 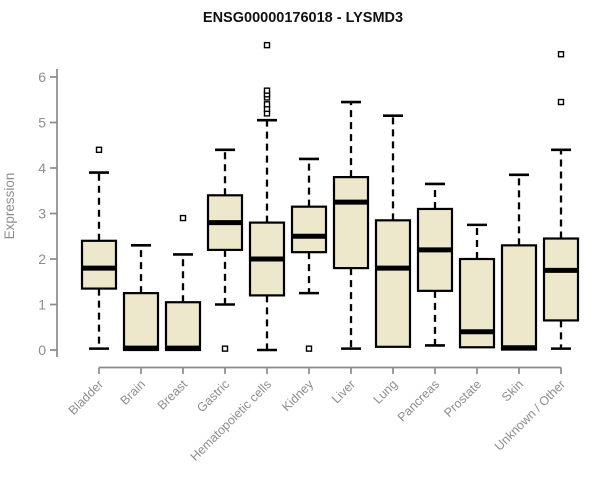 What do you see at coordinates (343, 391) in the screenshot?
I see `x-tick-label-liver: Liver` at bounding box center [343, 391].